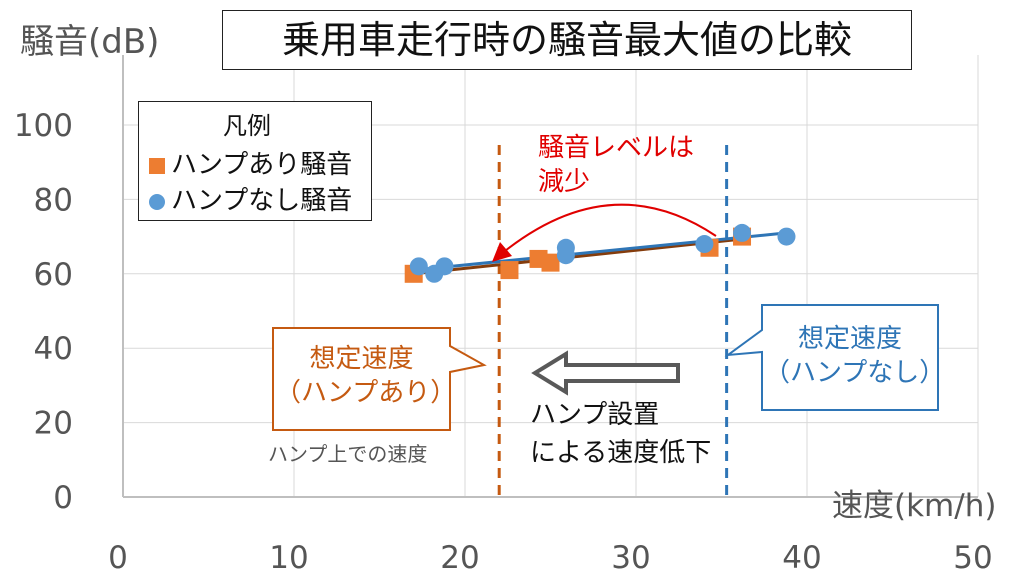 Image resolution: width=1017 pixels, height=575 pixels. Describe the element at coordinates (616, 165) in the screenshot. I see `reduction-annotation: 騒音レベルは 減少` at that location.